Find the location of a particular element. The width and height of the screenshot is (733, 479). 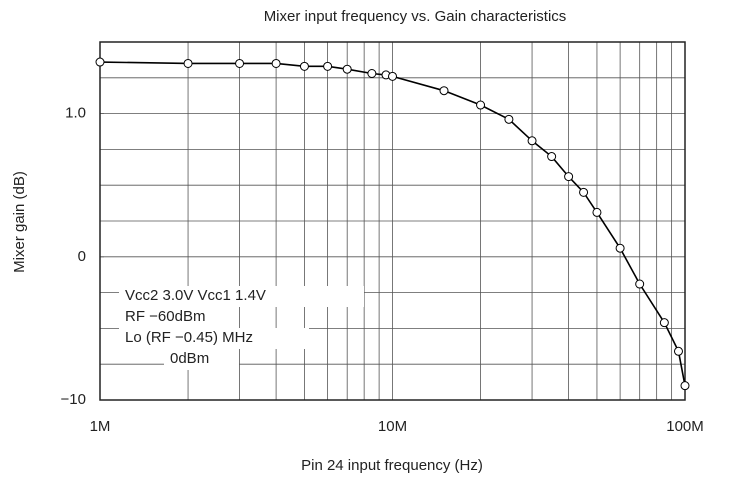

x-tick-label: 10M is located at coordinates (392, 426).